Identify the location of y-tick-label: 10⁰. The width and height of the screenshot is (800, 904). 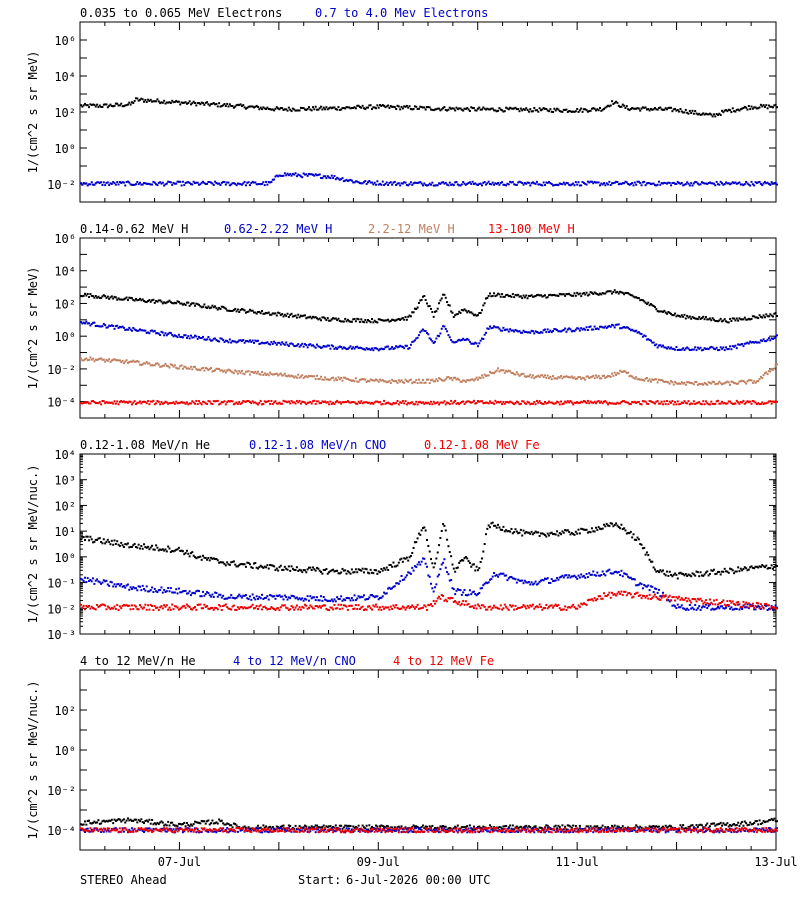
(65, 558).